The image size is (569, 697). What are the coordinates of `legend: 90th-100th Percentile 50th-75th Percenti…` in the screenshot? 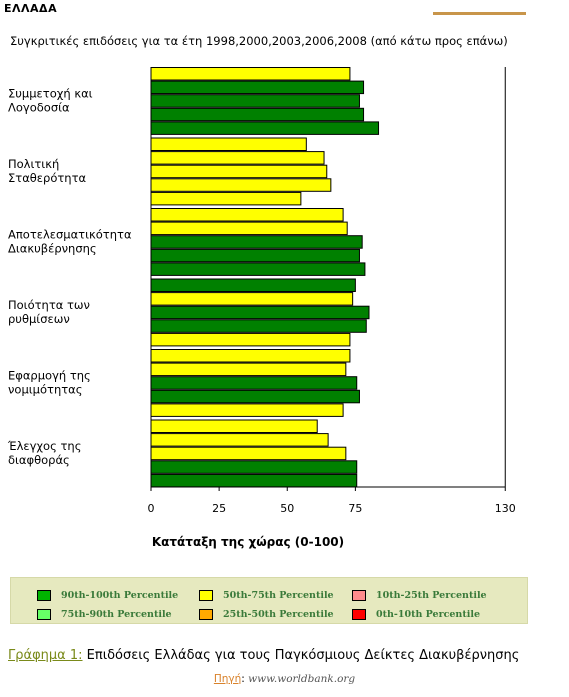 It's located at (269, 600).